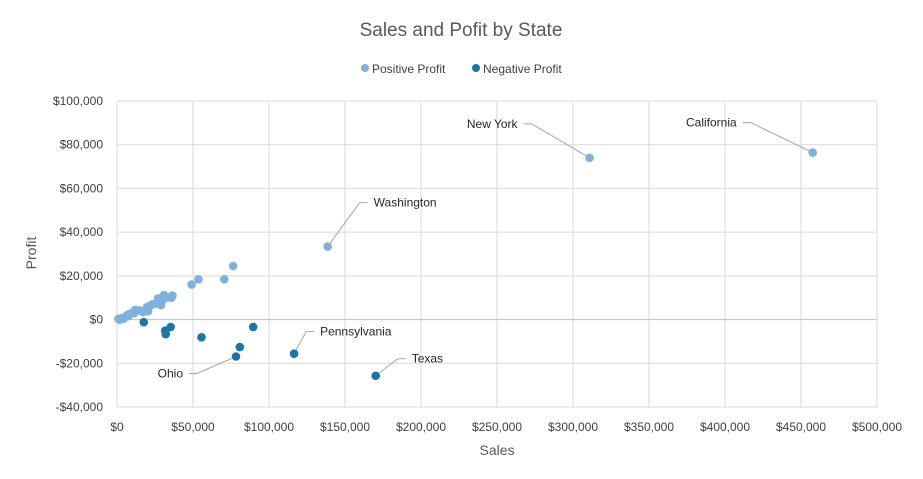 Image resolution: width=923 pixels, height=479 pixels. What do you see at coordinates (725, 427) in the screenshot?
I see `x-tick-label: $400,000` at bounding box center [725, 427].